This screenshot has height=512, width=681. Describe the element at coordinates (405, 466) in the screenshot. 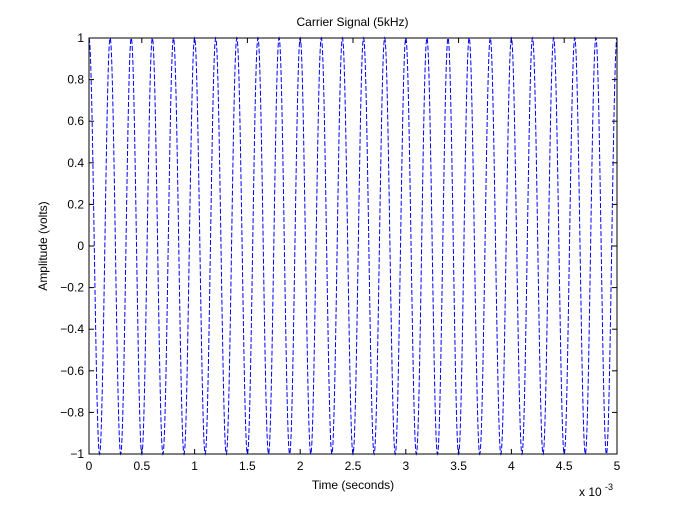

I see `x-tick-label: 3` at that location.